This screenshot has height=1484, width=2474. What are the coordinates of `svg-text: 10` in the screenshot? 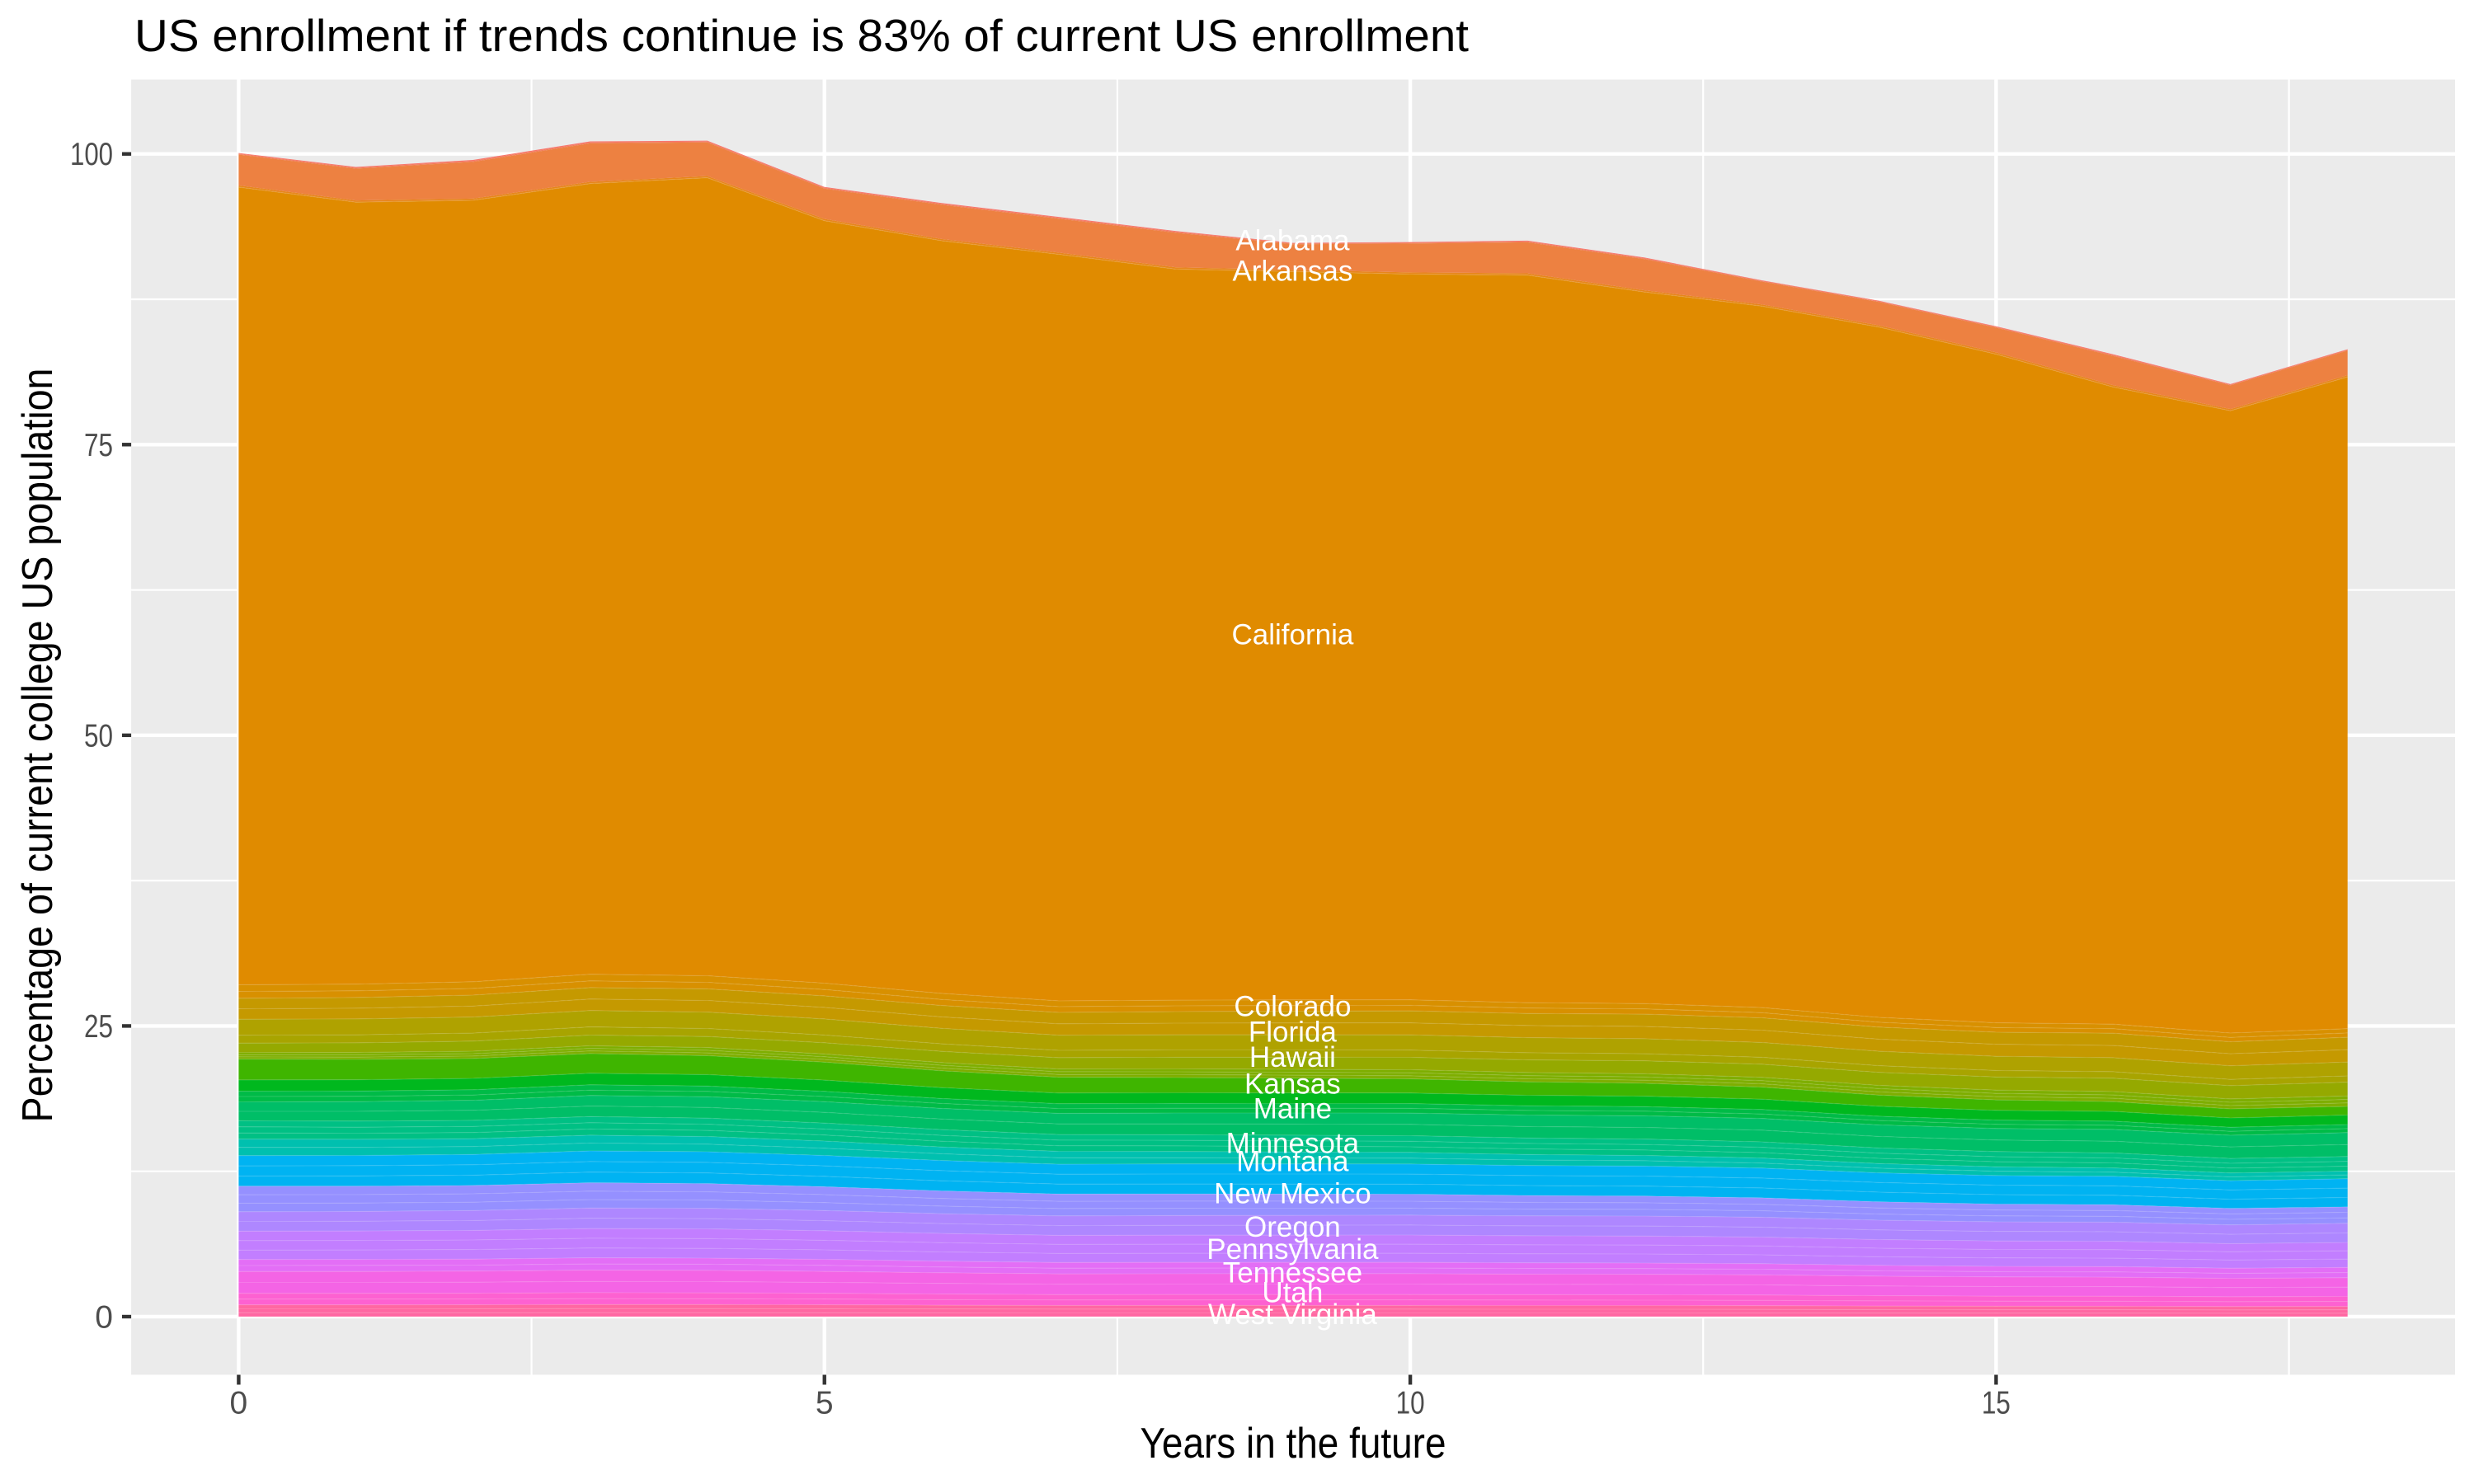 It's located at (1410, 1403).